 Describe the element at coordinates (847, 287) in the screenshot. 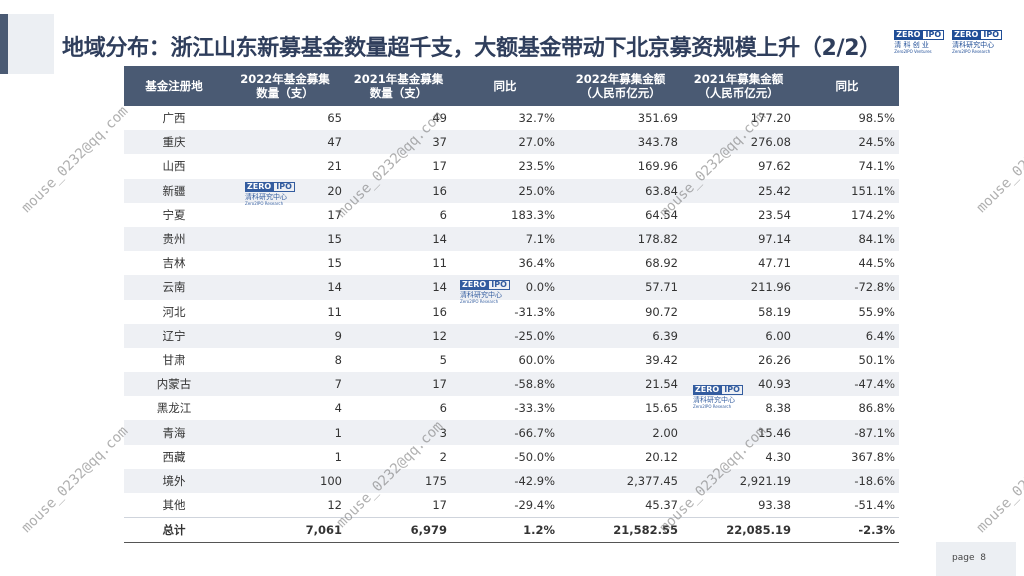

I see `value-cell: -72.8%` at that location.